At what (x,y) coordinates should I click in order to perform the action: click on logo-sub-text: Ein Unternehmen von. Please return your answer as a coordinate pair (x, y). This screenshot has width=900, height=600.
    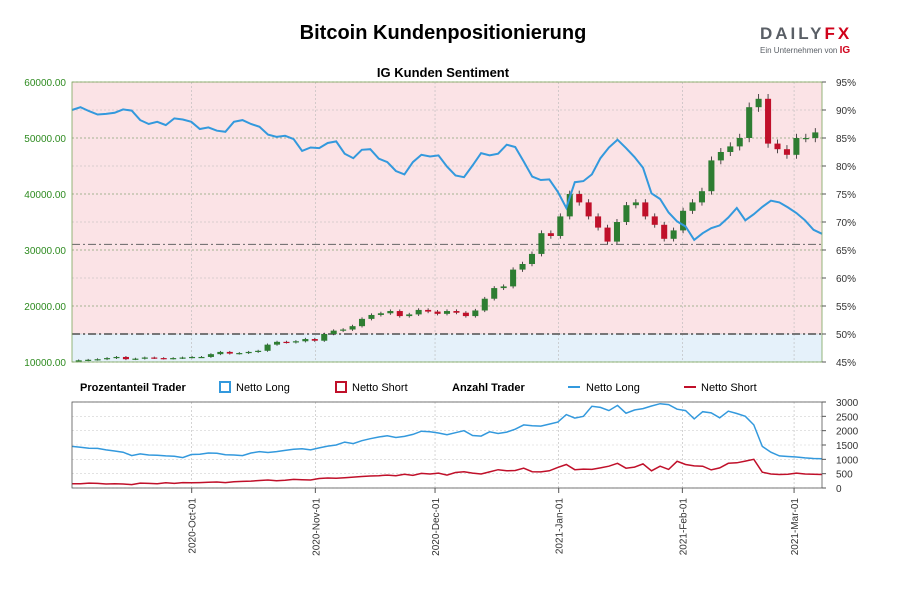
    Looking at the image, I should click on (799, 50).